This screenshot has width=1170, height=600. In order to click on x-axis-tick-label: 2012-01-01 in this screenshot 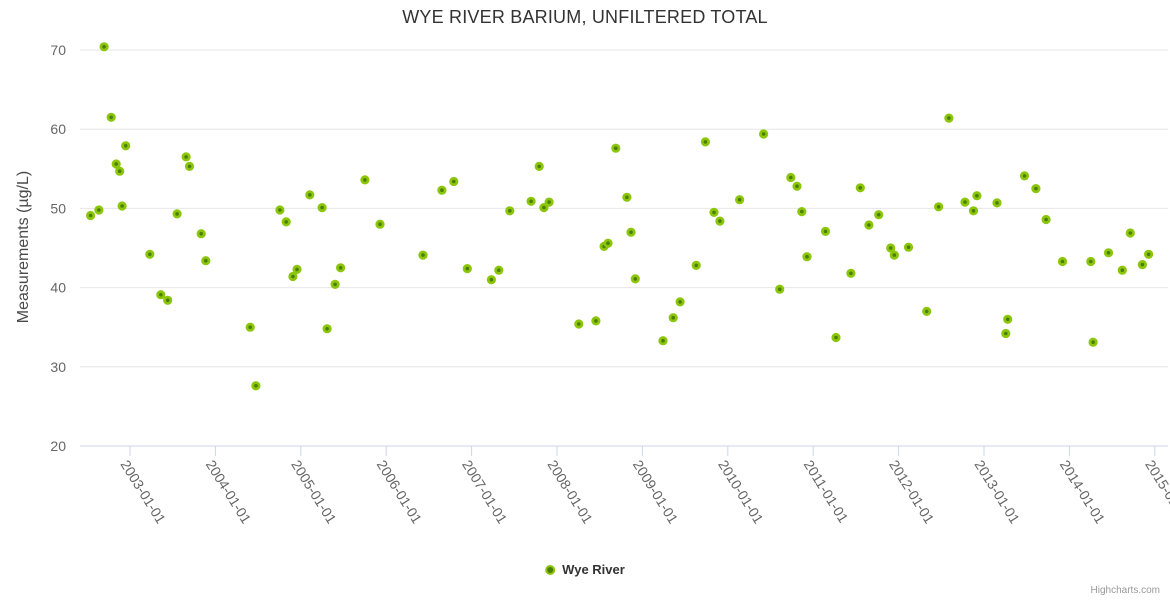, I will do `click(912, 491)`.